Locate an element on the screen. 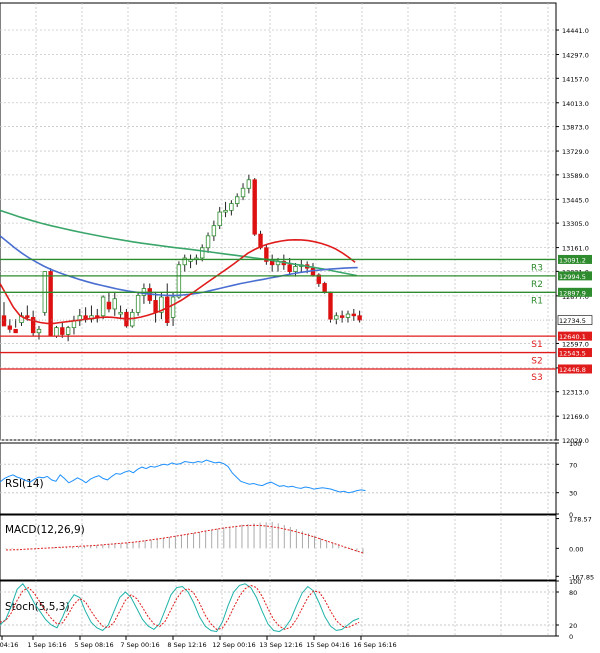 Image resolution: width=600 pixels, height=653 pixels. price-tick-label: 14013.0 is located at coordinates (575, 104).